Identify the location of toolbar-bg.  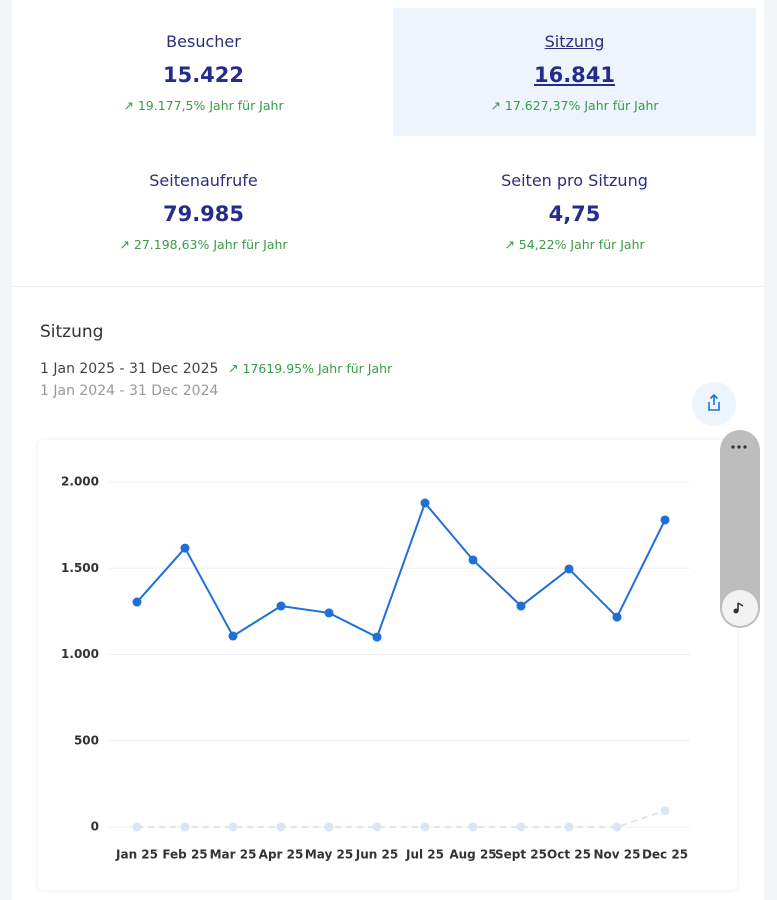
(740, 529).